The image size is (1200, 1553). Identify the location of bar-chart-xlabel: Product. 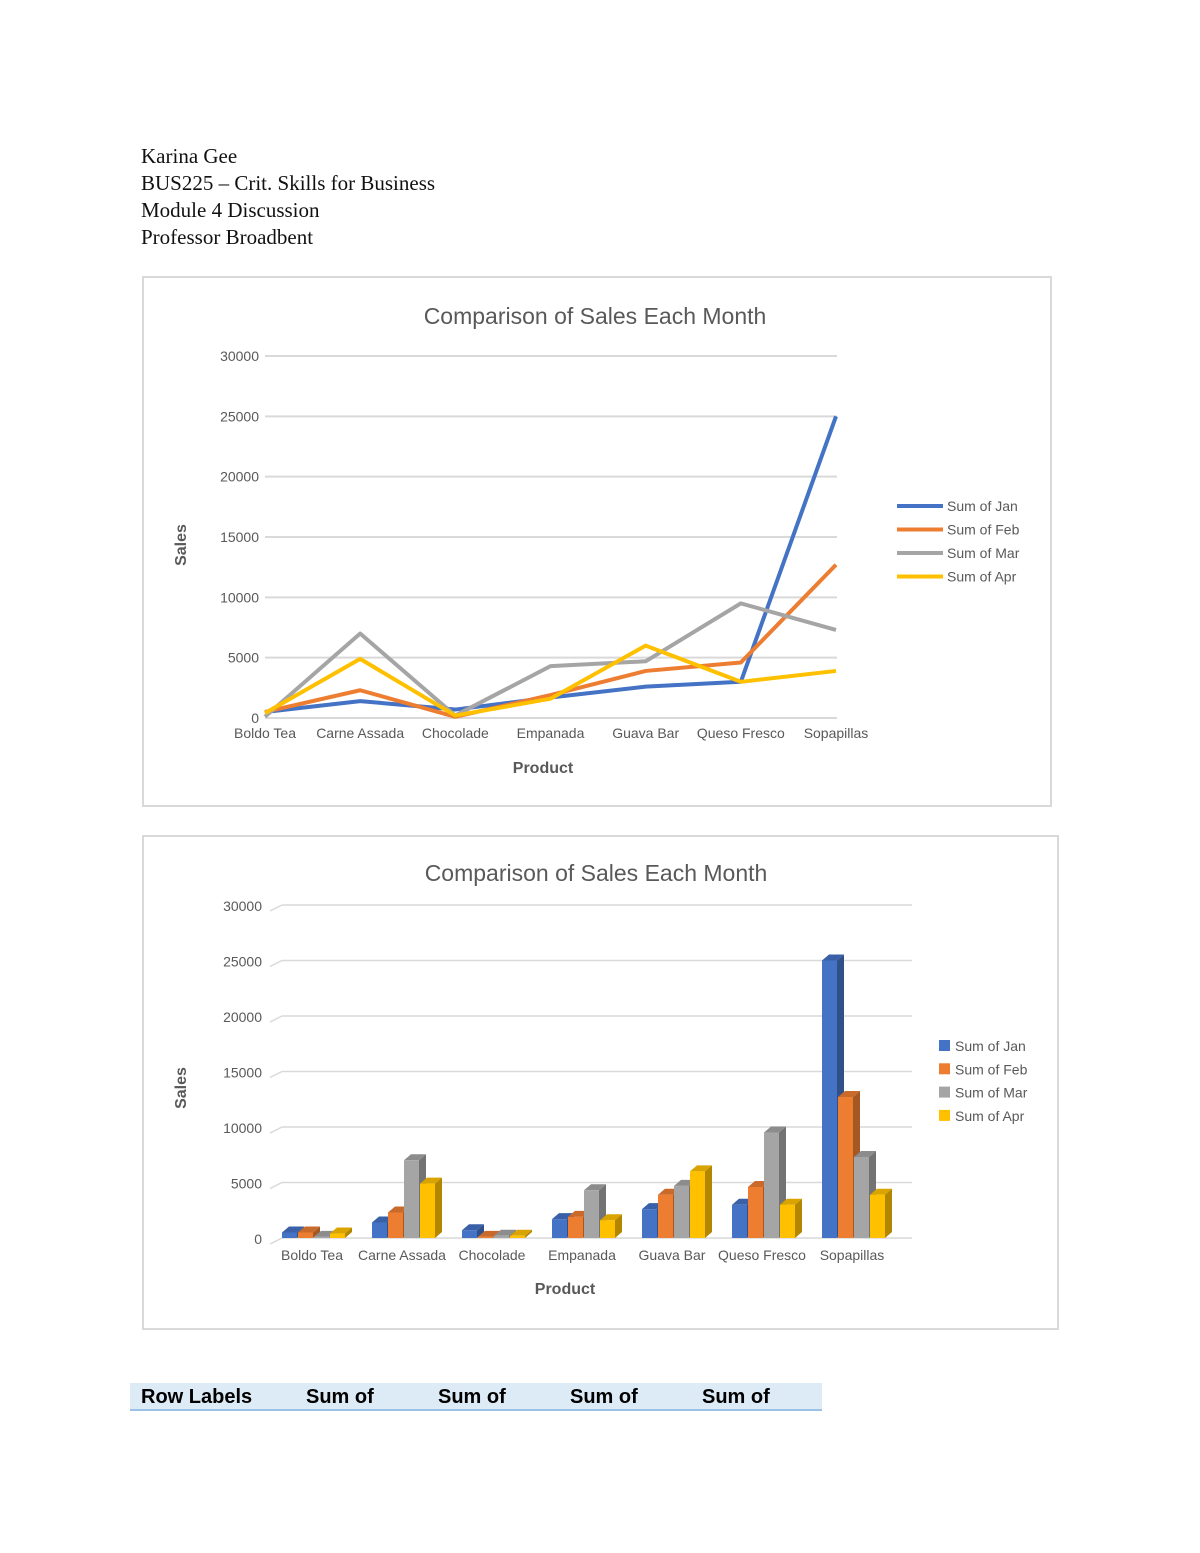
(565, 1289).